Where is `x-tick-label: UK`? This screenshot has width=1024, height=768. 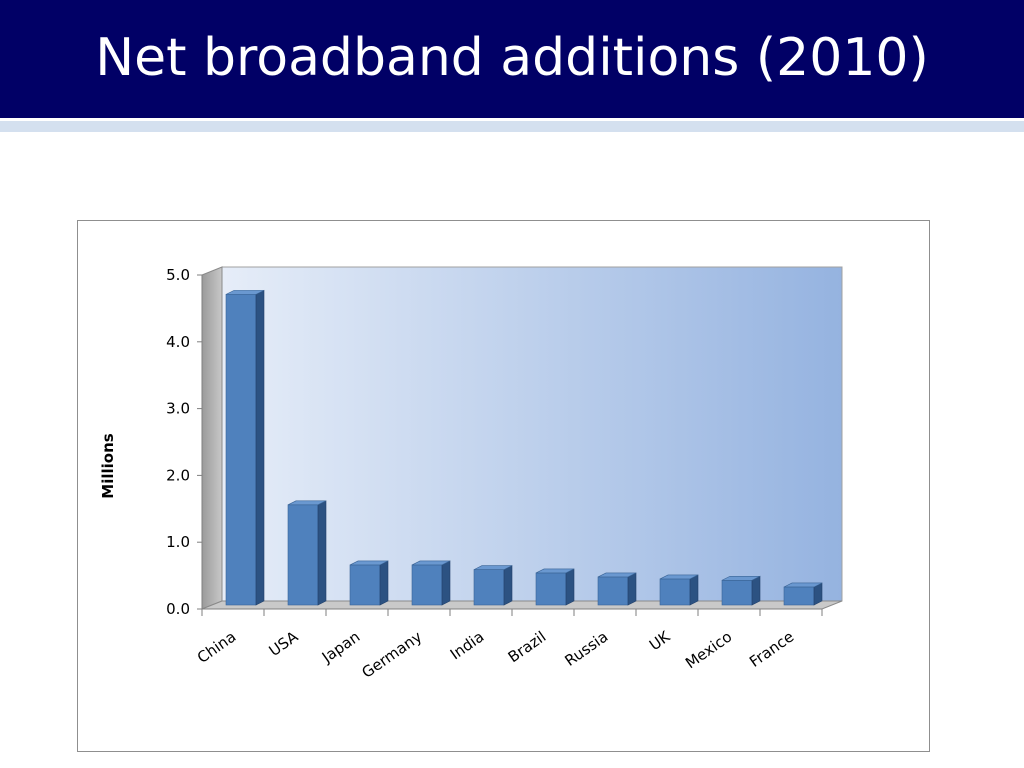
x-tick-label: UK is located at coordinates (660, 640).